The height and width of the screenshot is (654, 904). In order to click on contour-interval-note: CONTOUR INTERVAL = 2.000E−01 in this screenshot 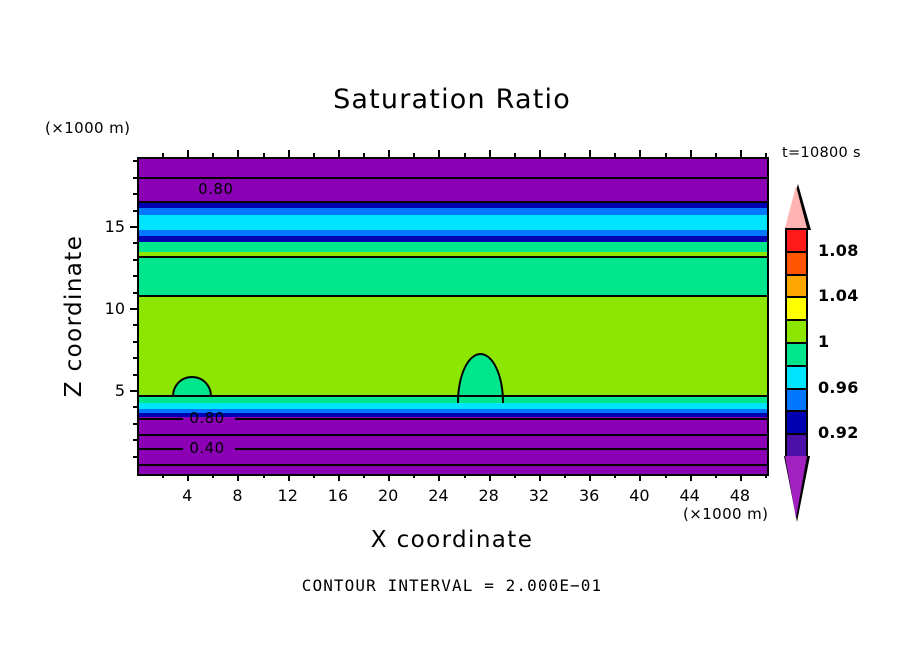, I will do `click(452, 585)`.